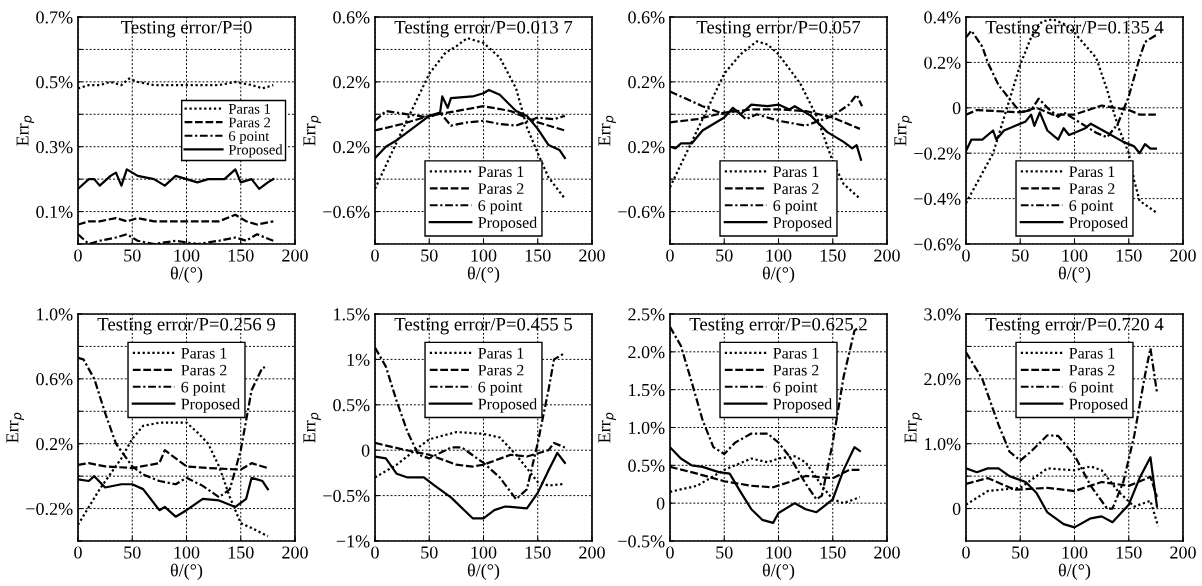  I want to click on chart-title: Testing error/P=0.013 7, so click(483, 29).